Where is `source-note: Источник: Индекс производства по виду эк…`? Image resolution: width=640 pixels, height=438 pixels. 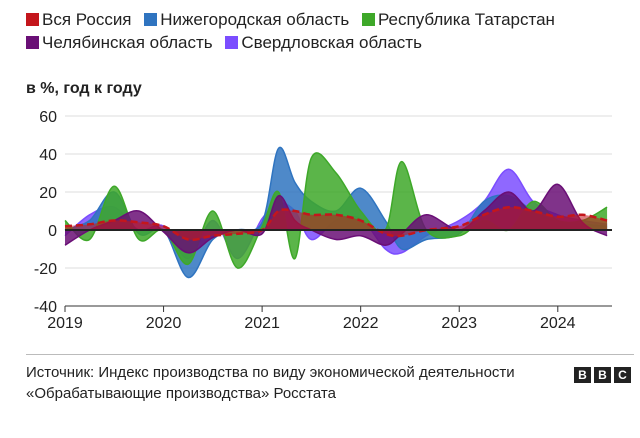 source-note: Источник: Индекс производства по виду эк… is located at coordinates (270, 383).